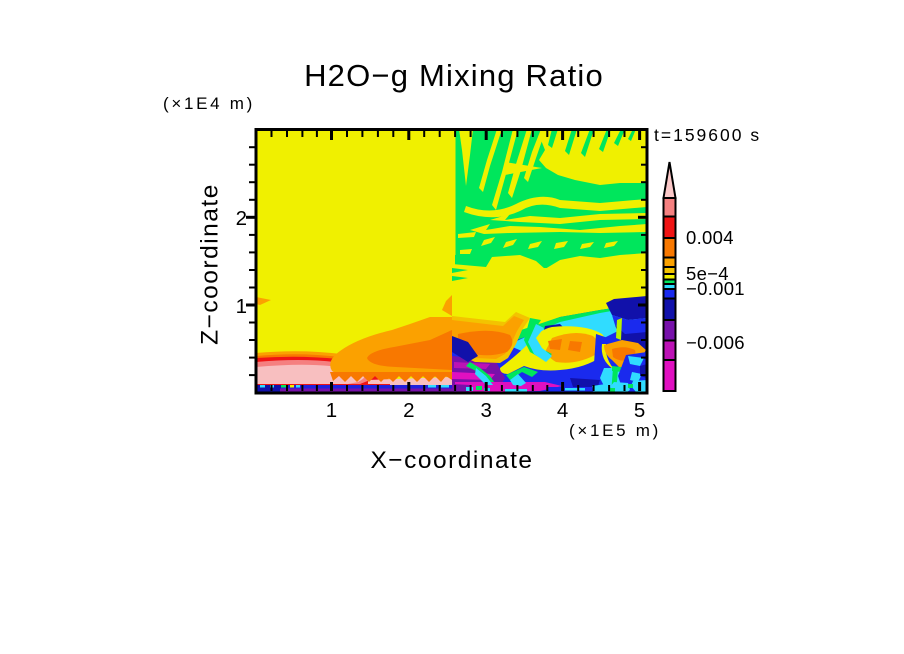  Describe the element at coordinates (562, 410) in the screenshot. I see `svg-text: 4` at that location.